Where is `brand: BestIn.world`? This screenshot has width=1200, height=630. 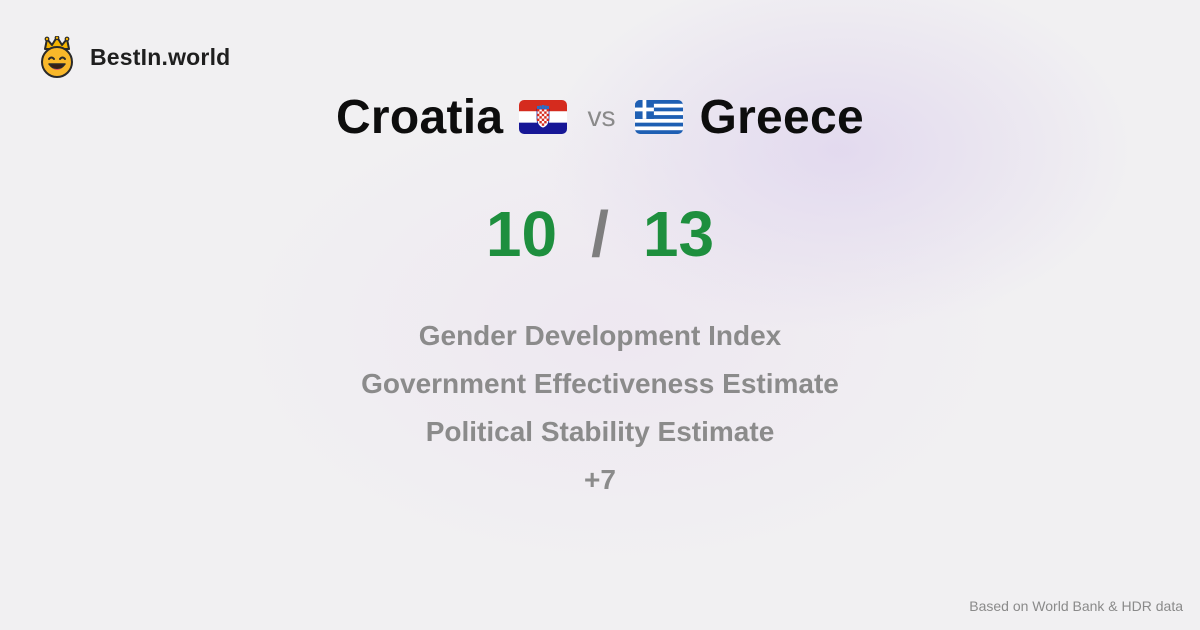 brand: BestIn.world is located at coordinates (134, 57).